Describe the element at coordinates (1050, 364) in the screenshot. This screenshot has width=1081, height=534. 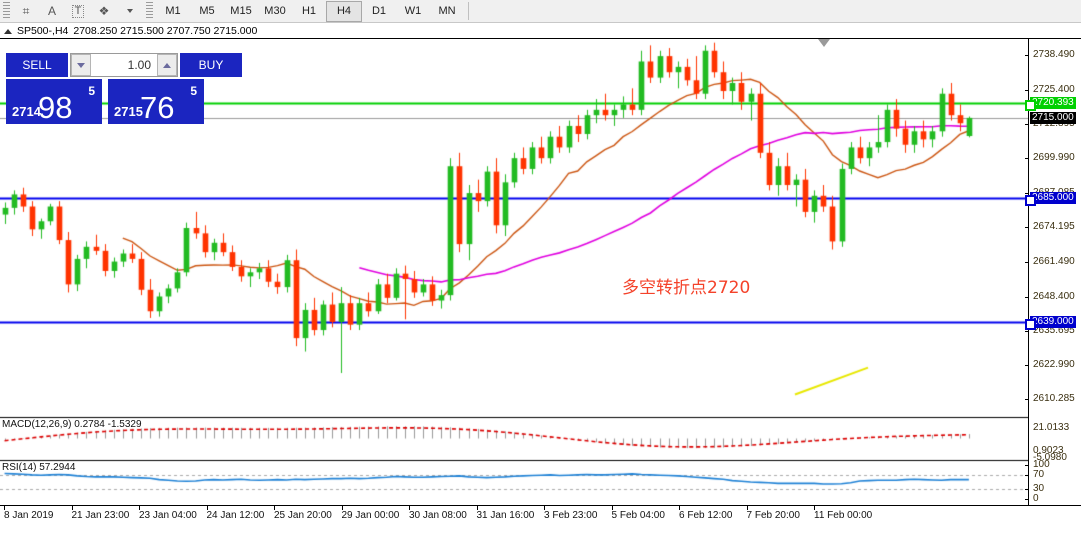
I see `price-tick: 2622.990` at that location.